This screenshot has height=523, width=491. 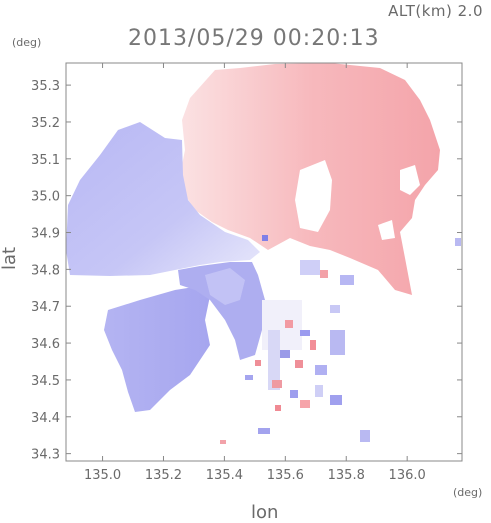 I want to click on x-tick-label: 135.8, so click(x=346, y=475).